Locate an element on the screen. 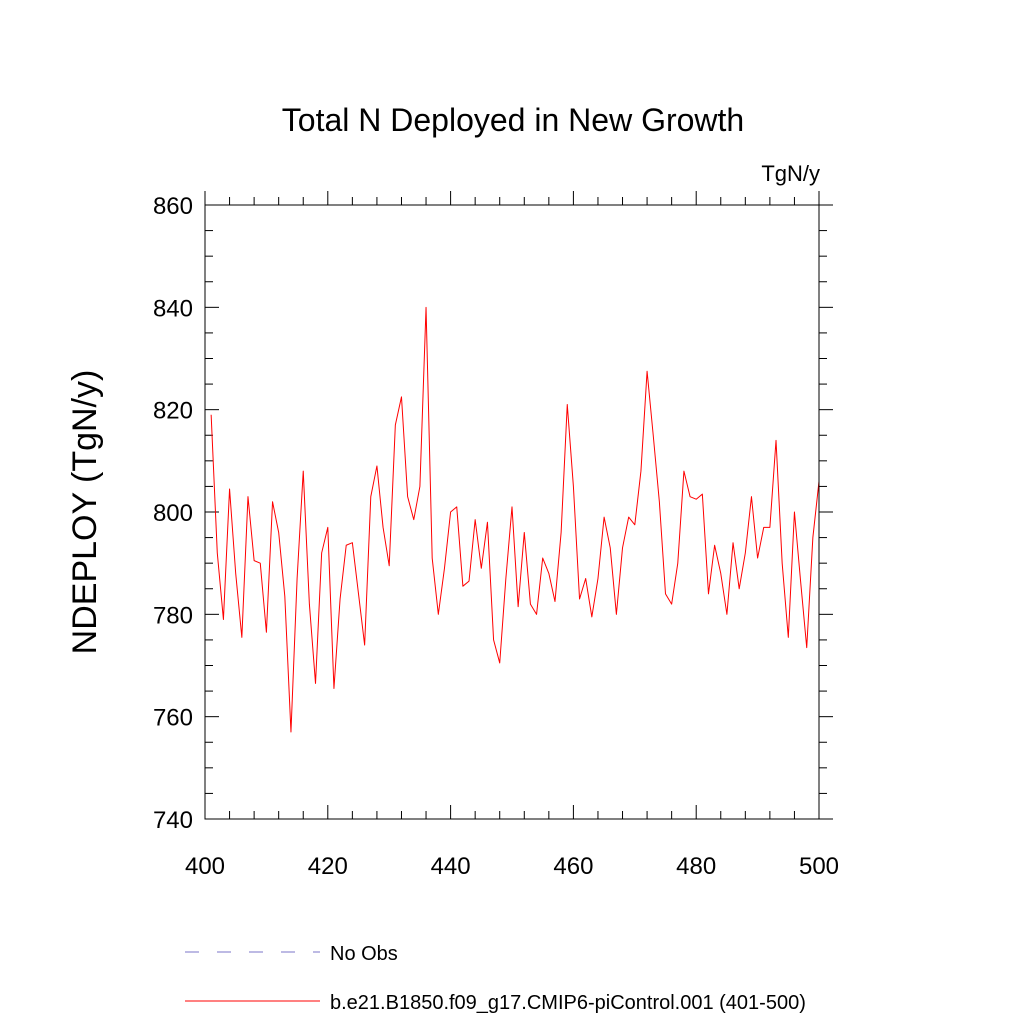 This screenshot has height=1024, width=1024. y-tick-label: 760 is located at coordinates (173, 718).